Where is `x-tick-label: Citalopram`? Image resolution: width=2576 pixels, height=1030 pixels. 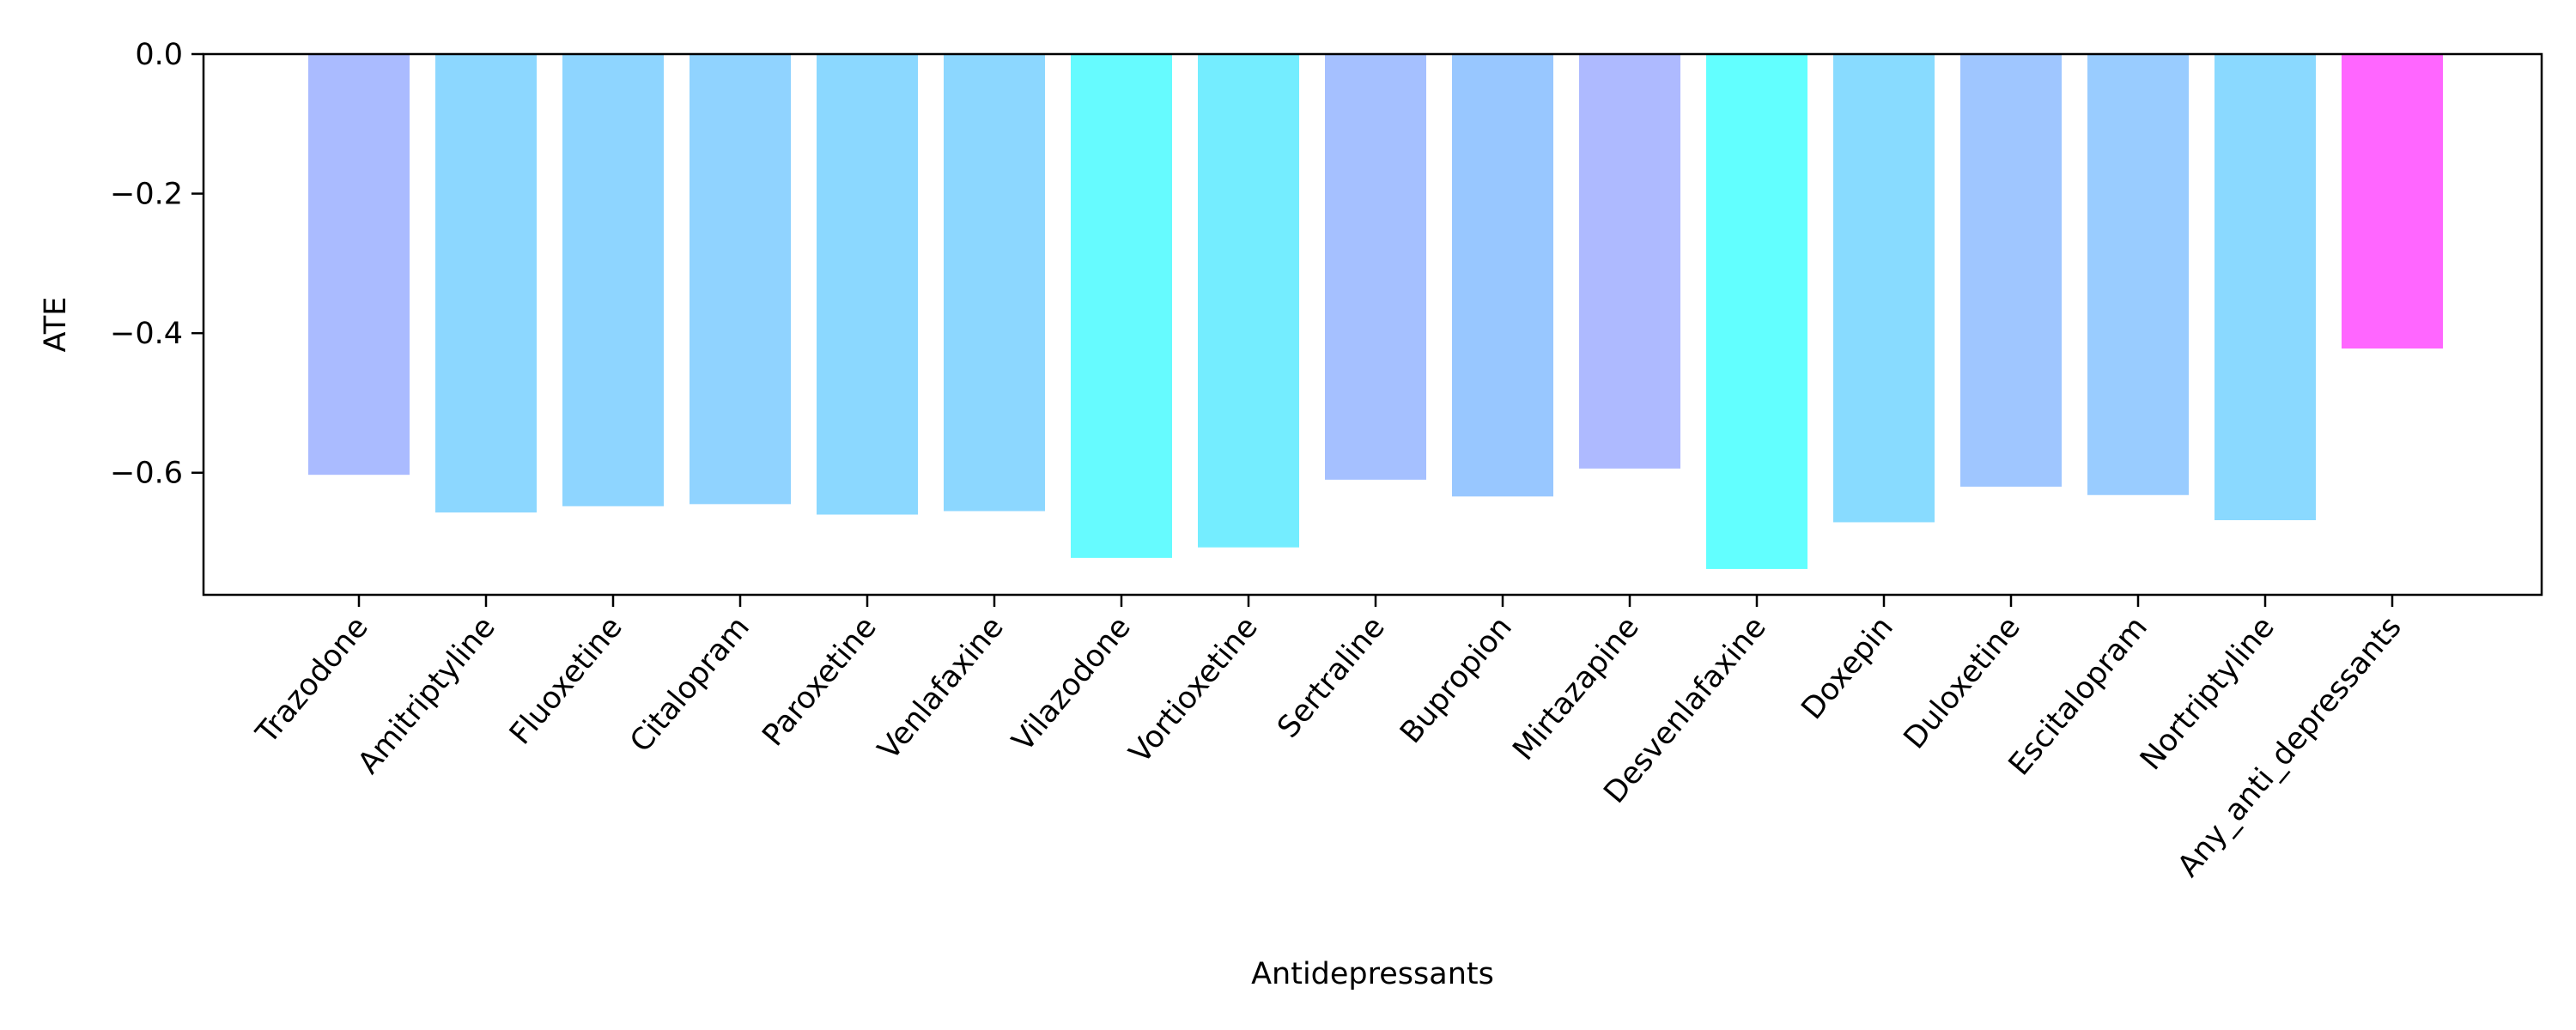
x-tick-label: Citalopram is located at coordinates (689, 684).